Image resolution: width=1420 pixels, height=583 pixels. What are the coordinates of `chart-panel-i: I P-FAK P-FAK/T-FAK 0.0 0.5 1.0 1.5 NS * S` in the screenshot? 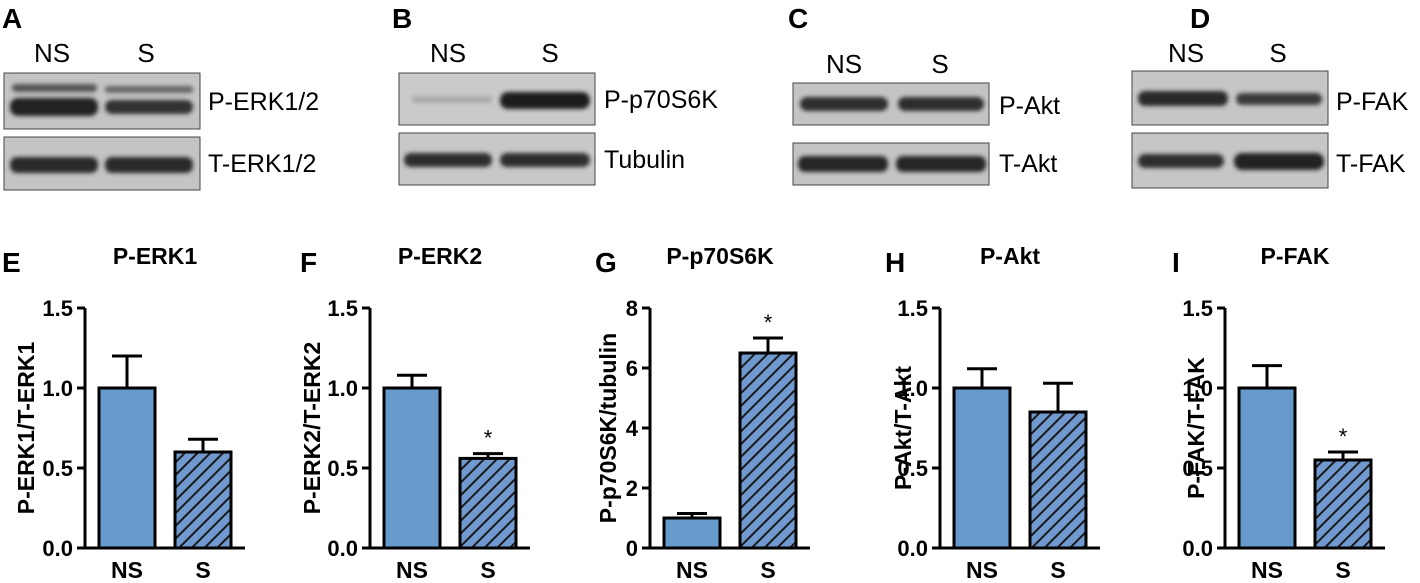 It's located at (1278, 413).